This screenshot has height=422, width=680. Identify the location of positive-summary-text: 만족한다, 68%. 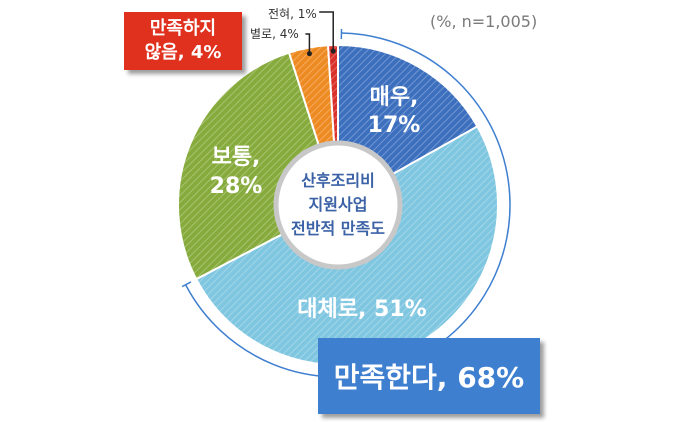
(429, 377).